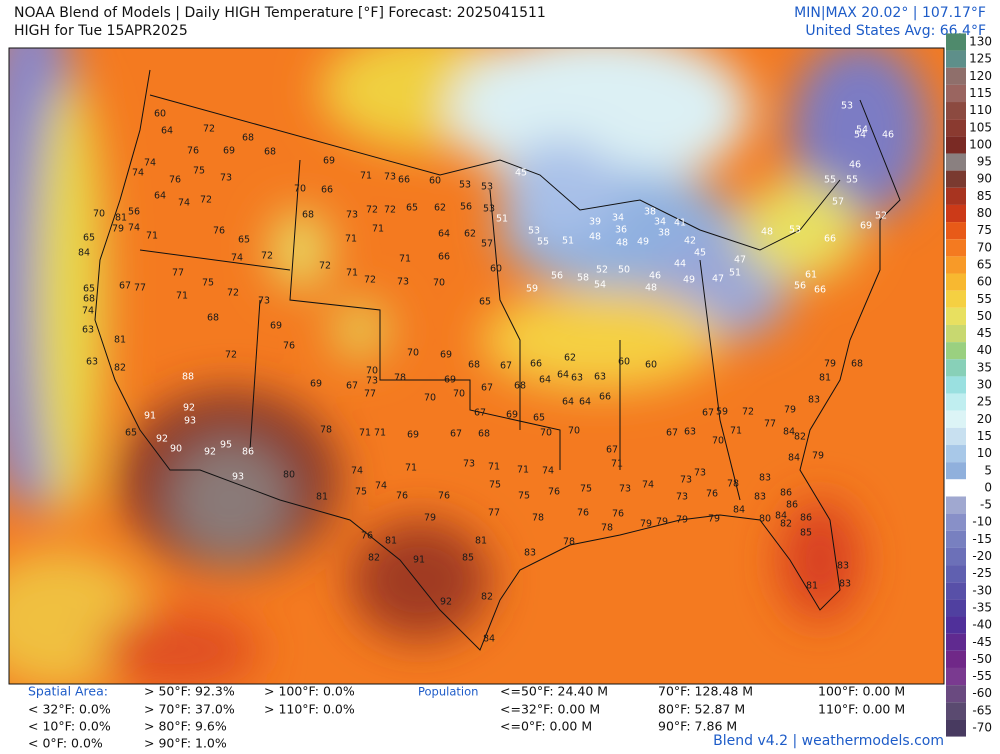  Describe the element at coordinates (643, 242) in the screenshot. I see `station-value: 49` at that location.